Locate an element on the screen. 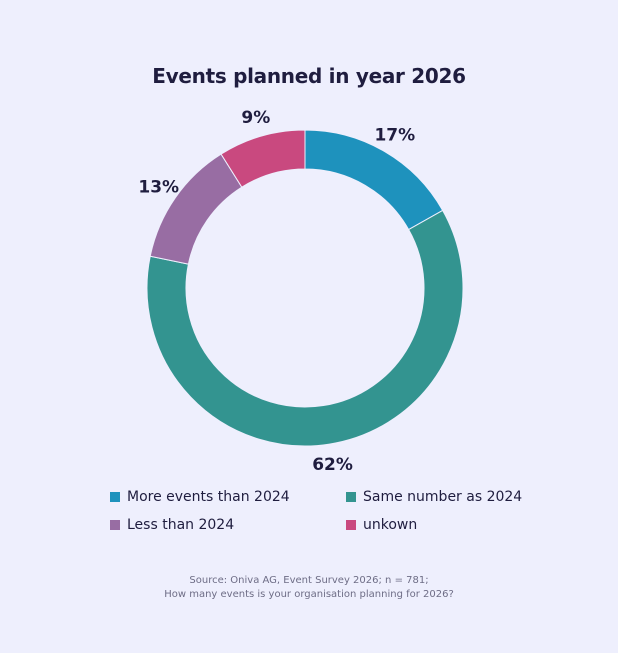 The height and width of the screenshot is (653, 618). slice-unknown is located at coordinates (263, 158).